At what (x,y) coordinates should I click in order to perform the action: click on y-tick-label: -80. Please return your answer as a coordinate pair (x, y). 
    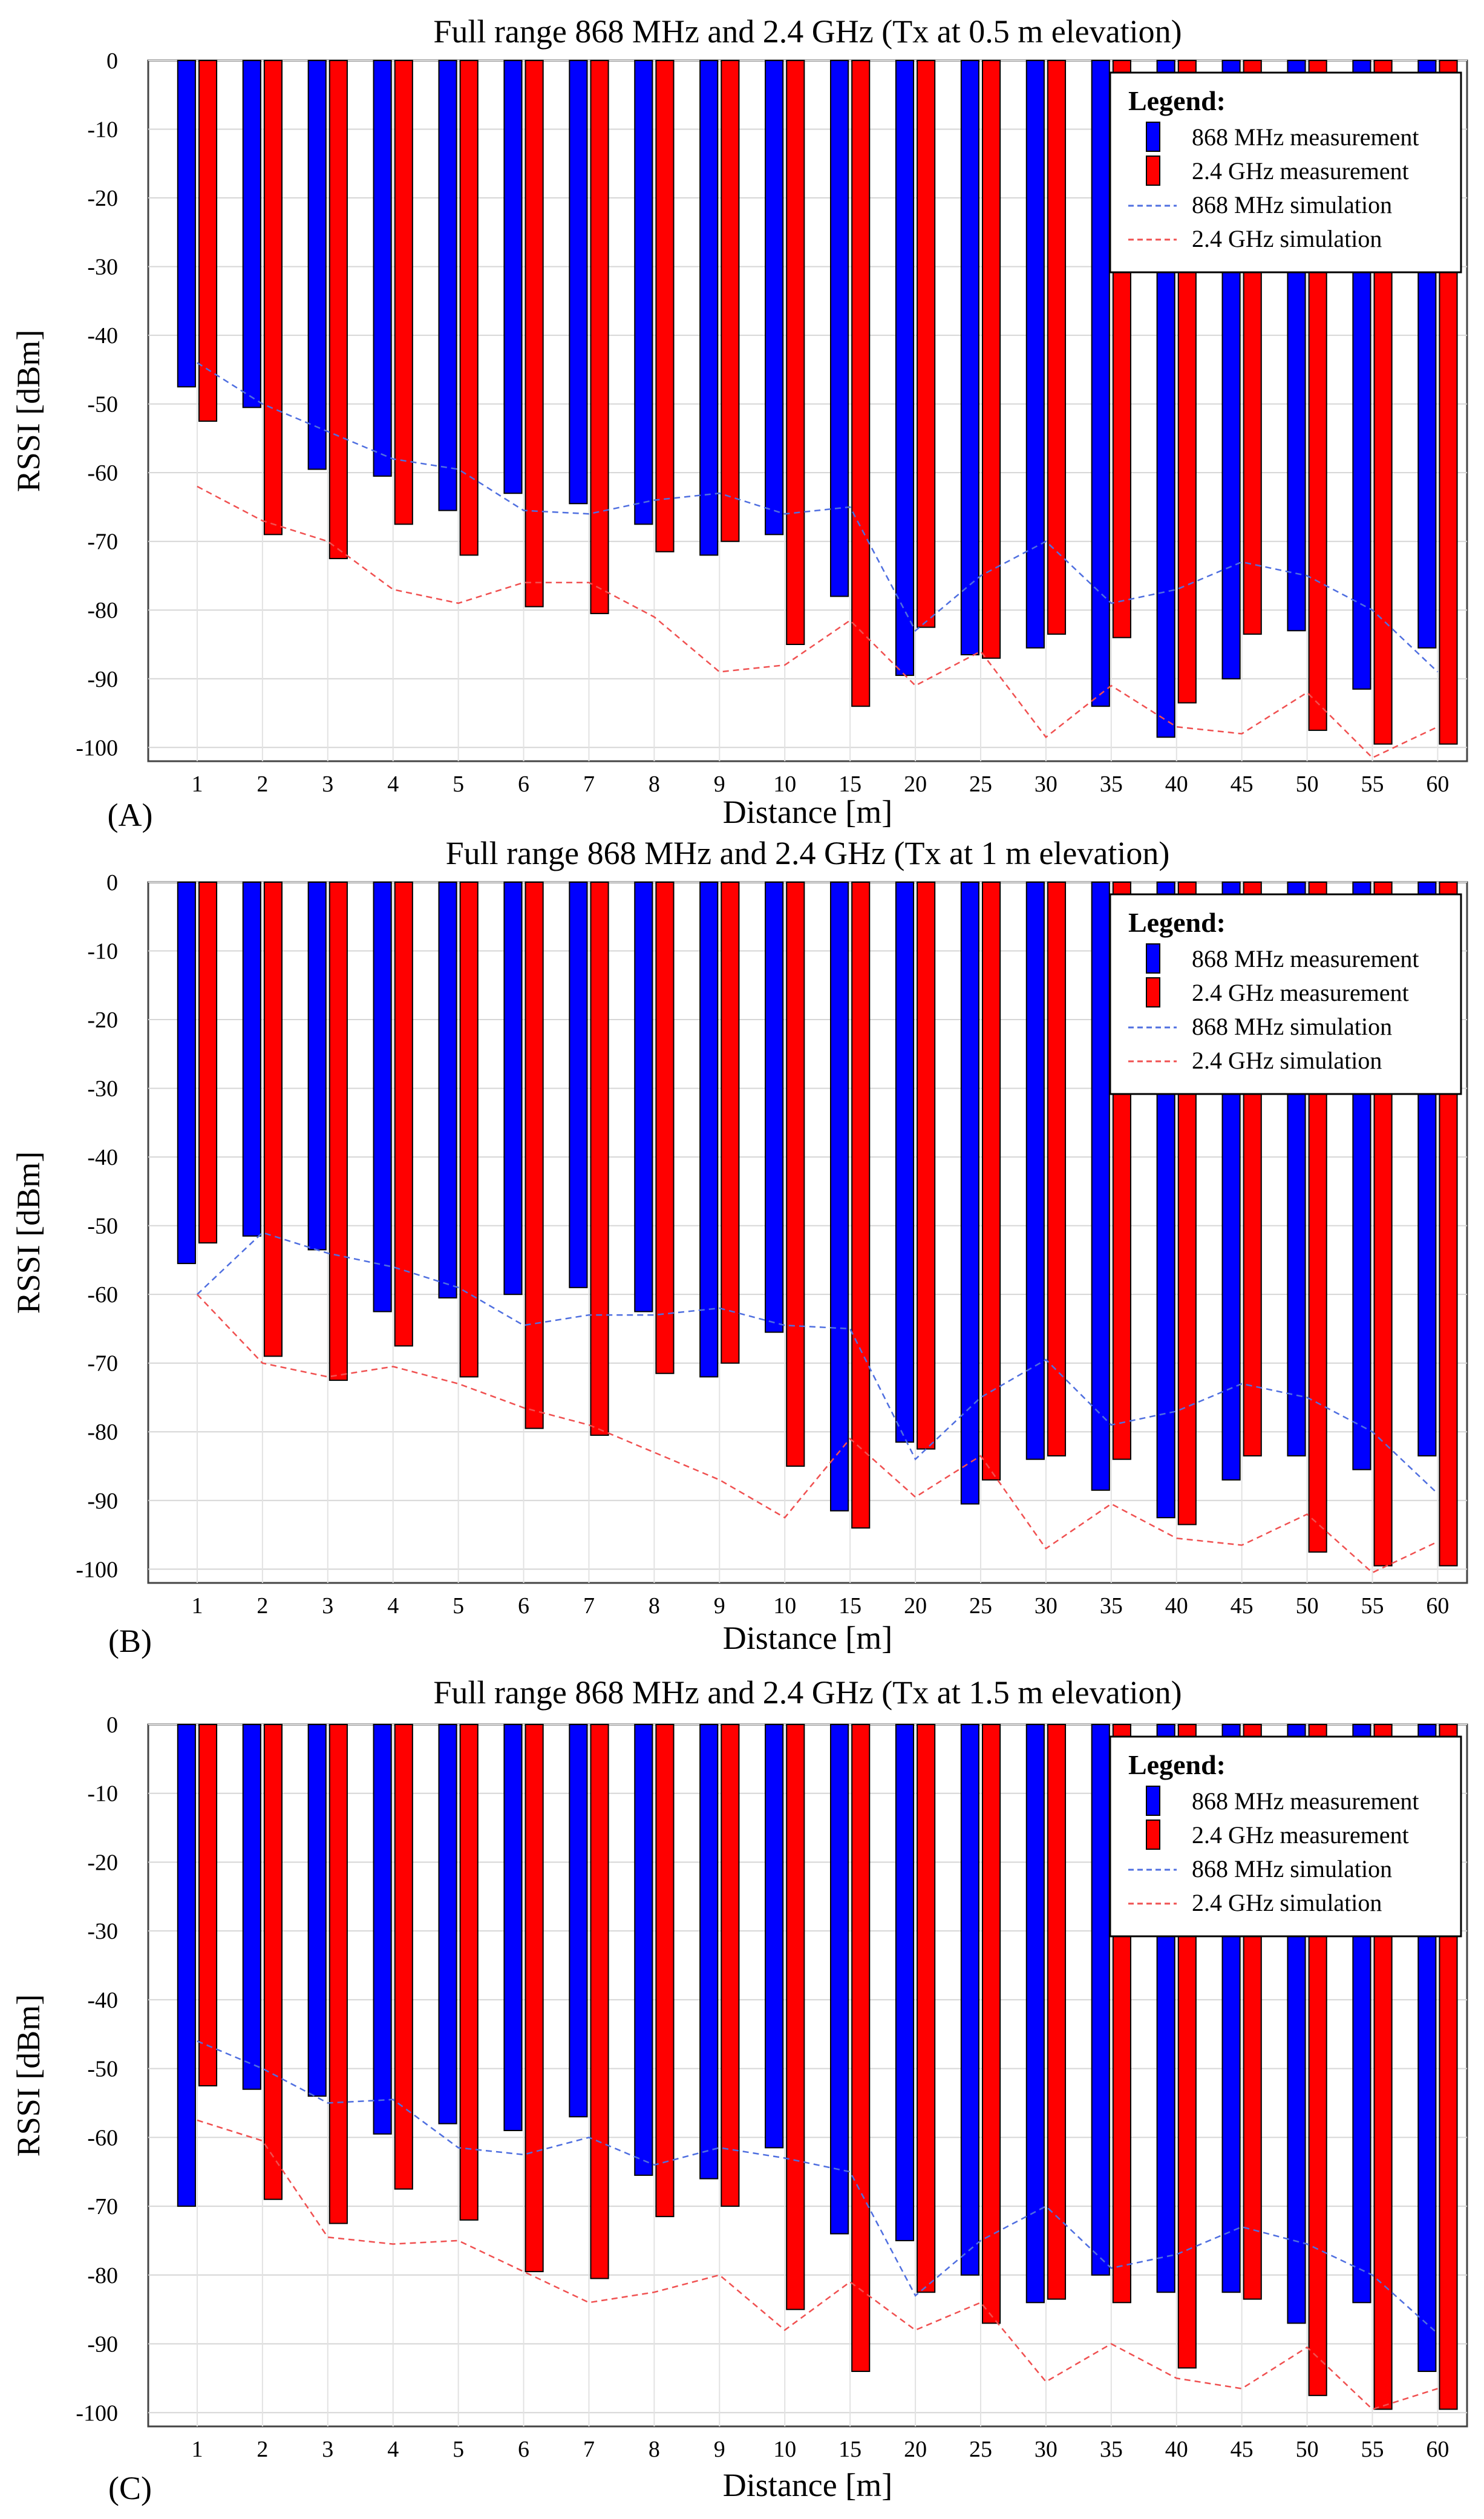
    Looking at the image, I should click on (103, 2276).